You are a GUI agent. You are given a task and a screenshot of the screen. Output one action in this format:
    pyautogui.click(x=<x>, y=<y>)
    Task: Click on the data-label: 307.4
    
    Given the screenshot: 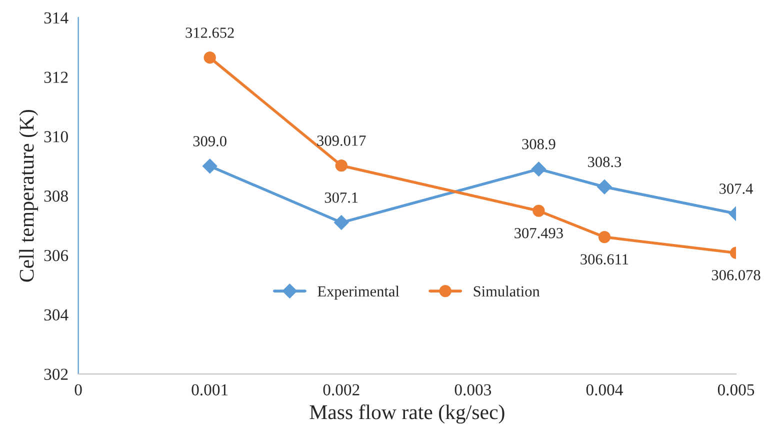 What is the action you would take?
    pyautogui.click(x=736, y=189)
    